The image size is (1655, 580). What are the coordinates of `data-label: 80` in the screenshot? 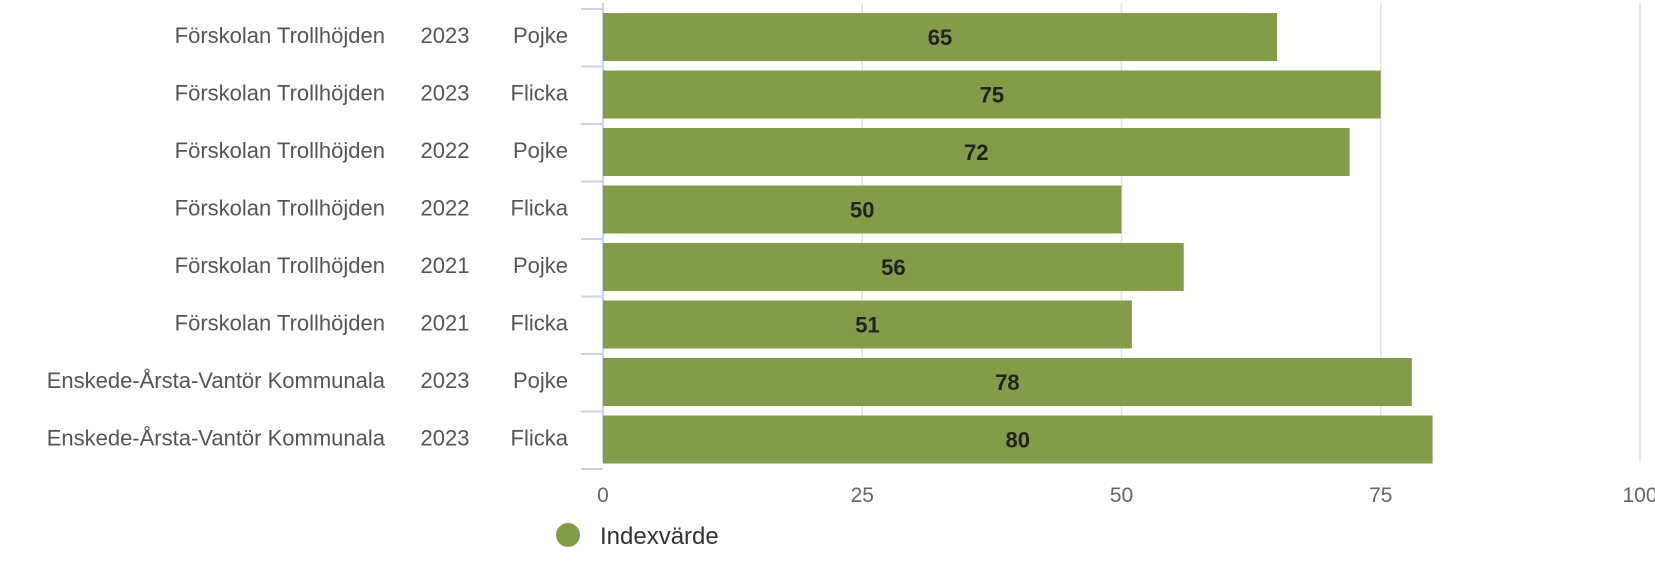 It's located at (1018, 440).